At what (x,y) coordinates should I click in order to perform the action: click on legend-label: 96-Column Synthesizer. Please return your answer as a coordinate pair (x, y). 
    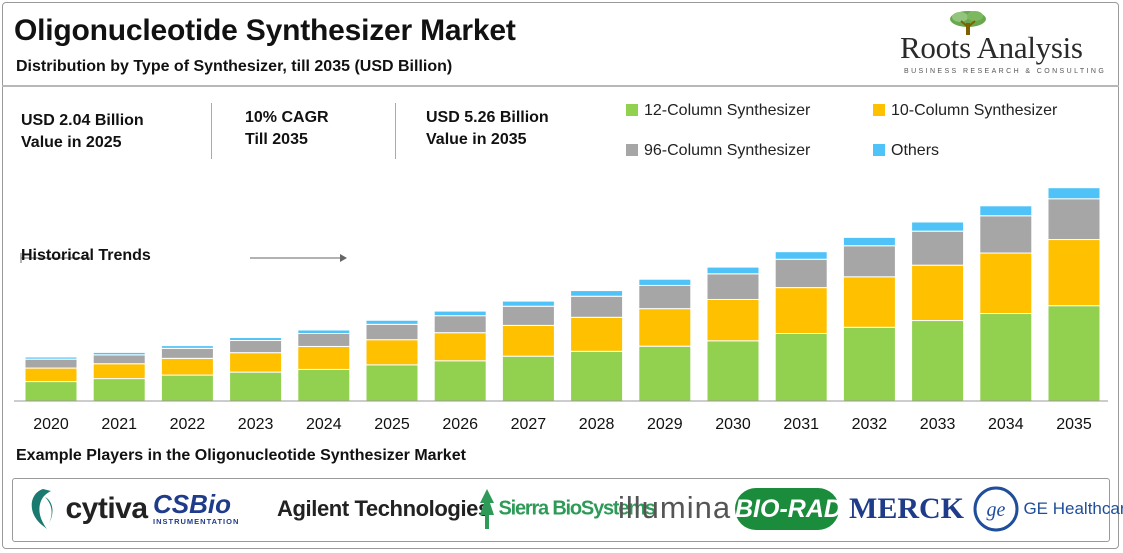
    Looking at the image, I should click on (727, 150).